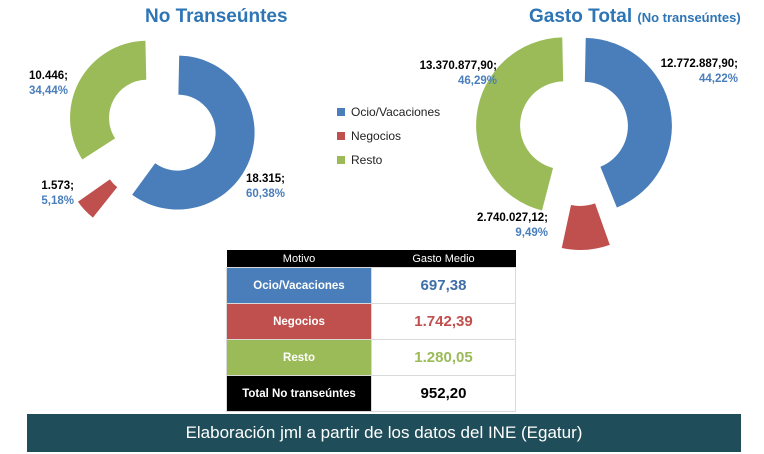 Image resolution: width=764 pixels, height=454 pixels. I want to click on left-percent-resto: 34,44%, so click(48, 91).